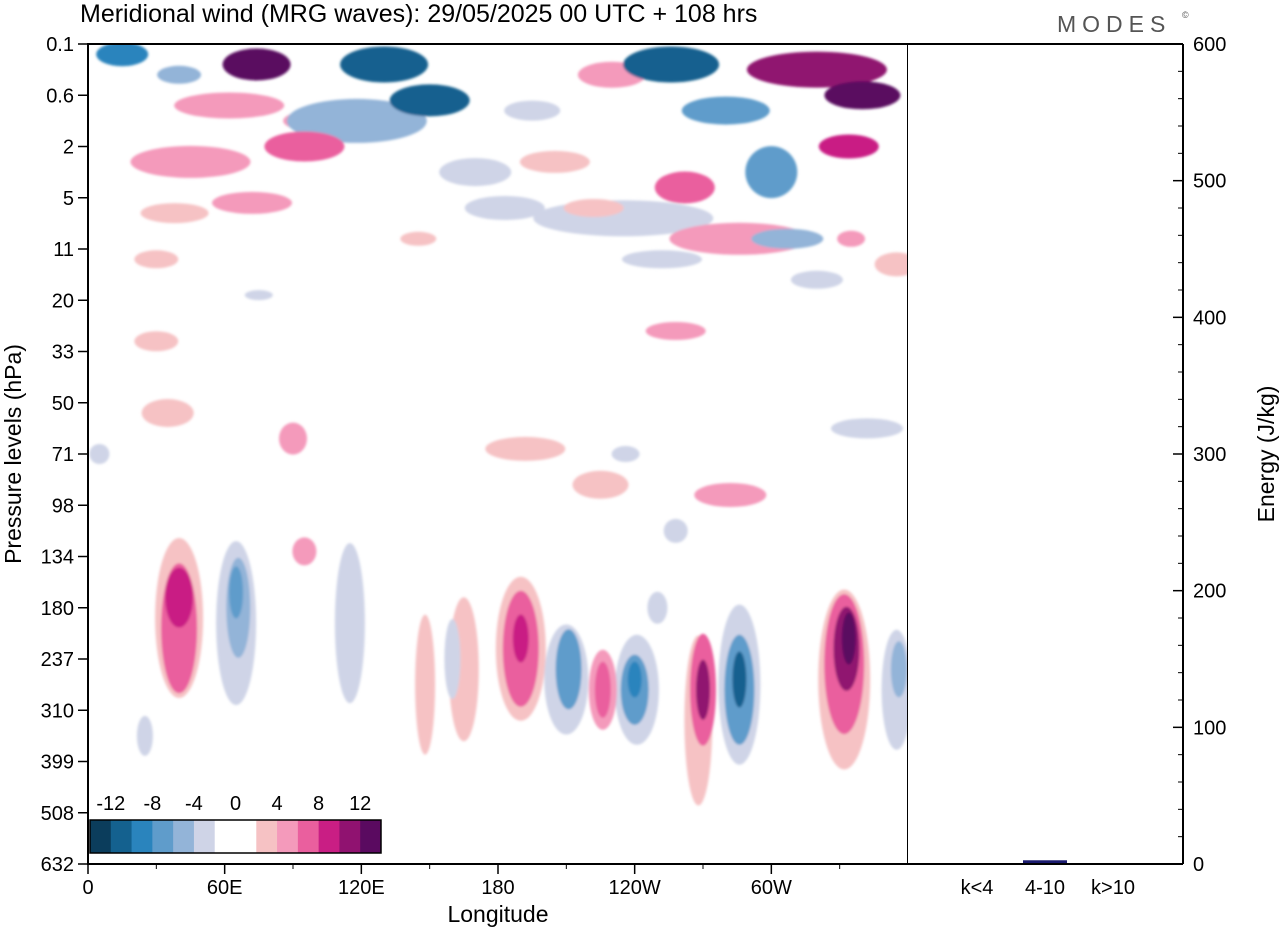  What do you see at coordinates (87, 888) in the screenshot?
I see `x-tick-label: 0` at bounding box center [87, 888].